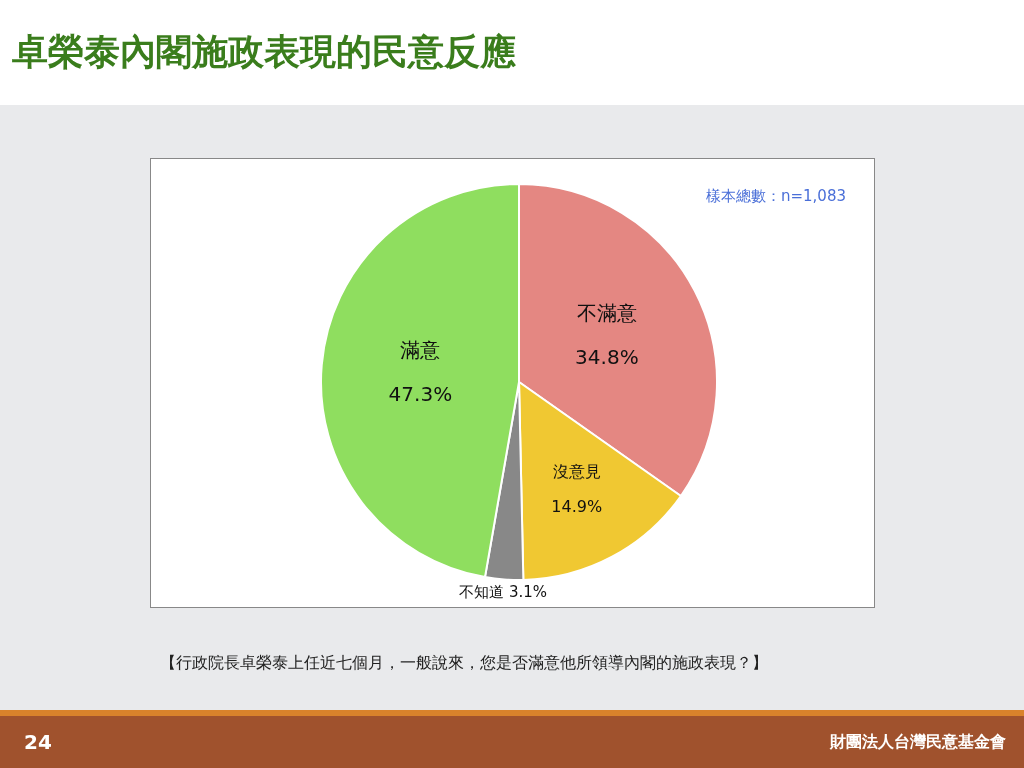 The width and height of the screenshot is (1024, 768). I want to click on chart-title: 卓榮泰內閣施政表現的民意反應, so click(264, 52).